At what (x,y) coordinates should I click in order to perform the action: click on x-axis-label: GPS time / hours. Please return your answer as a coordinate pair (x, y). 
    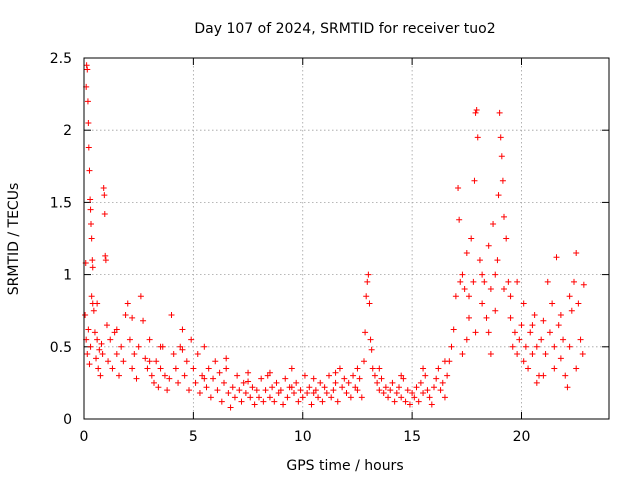
    Looking at the image, I should click on (344, 466).